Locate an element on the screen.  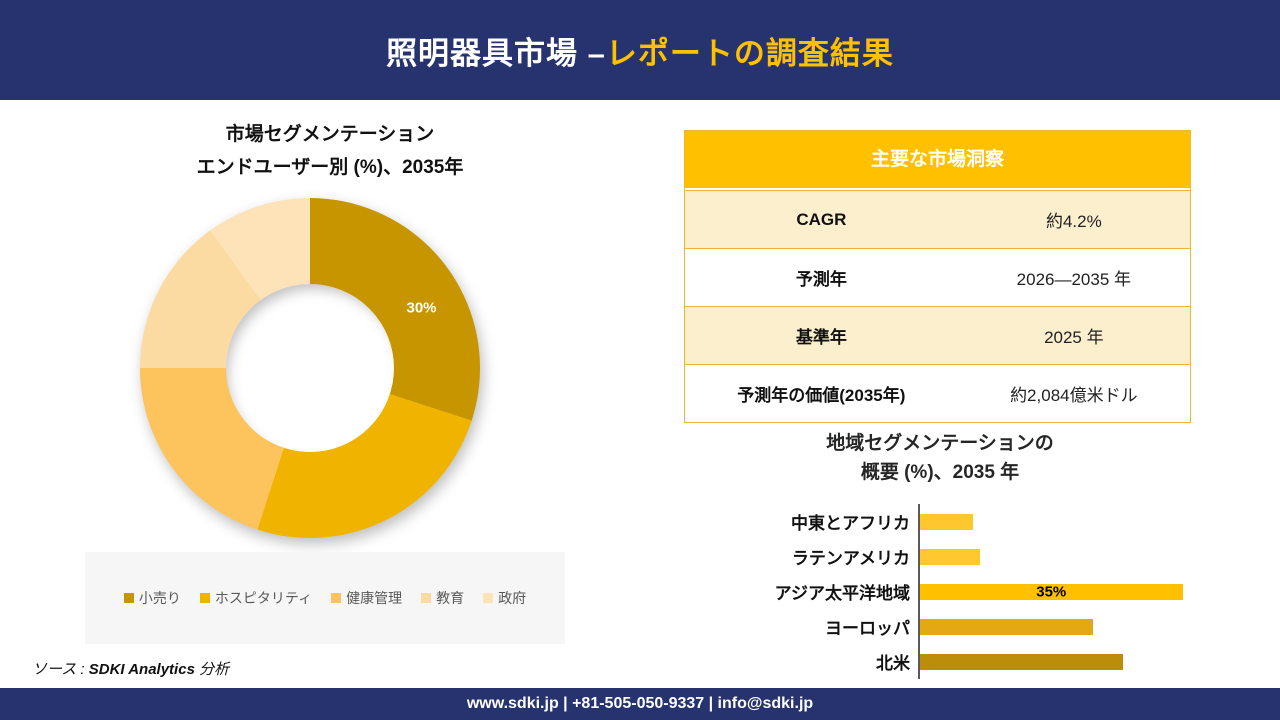
bar-chart-title: 地域セグメンテーションの 概要 (%)、2035 年 is located at coordinates (940, 458).